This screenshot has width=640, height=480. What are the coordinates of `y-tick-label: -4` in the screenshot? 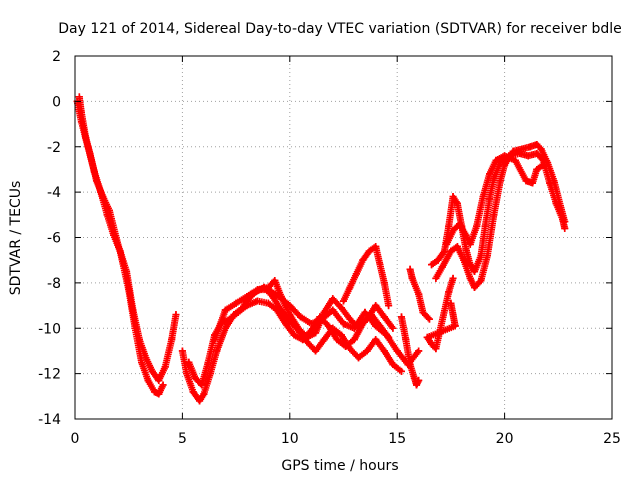 It's located at (54, 193).